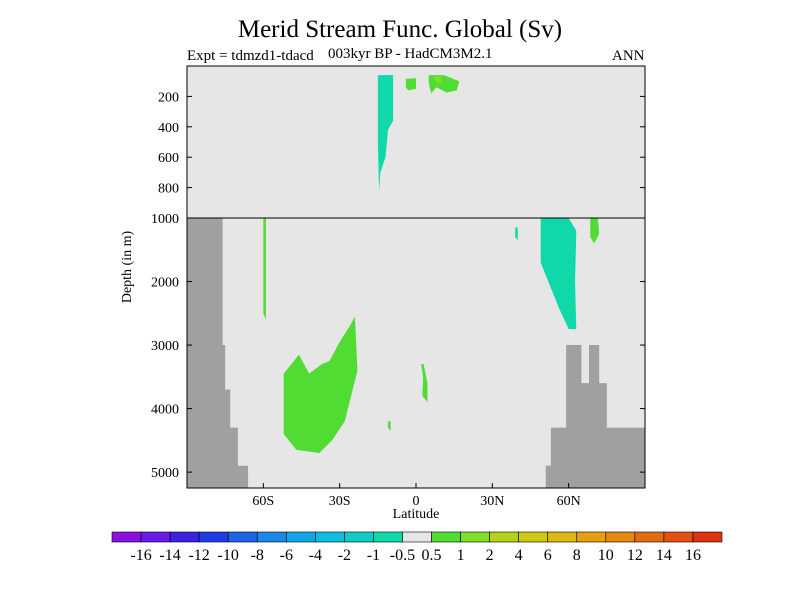  What do you see at coordinates (402, 555) in the screenshot?
I see `colorbar-label: -0.5` at bounding box center [402, 555].